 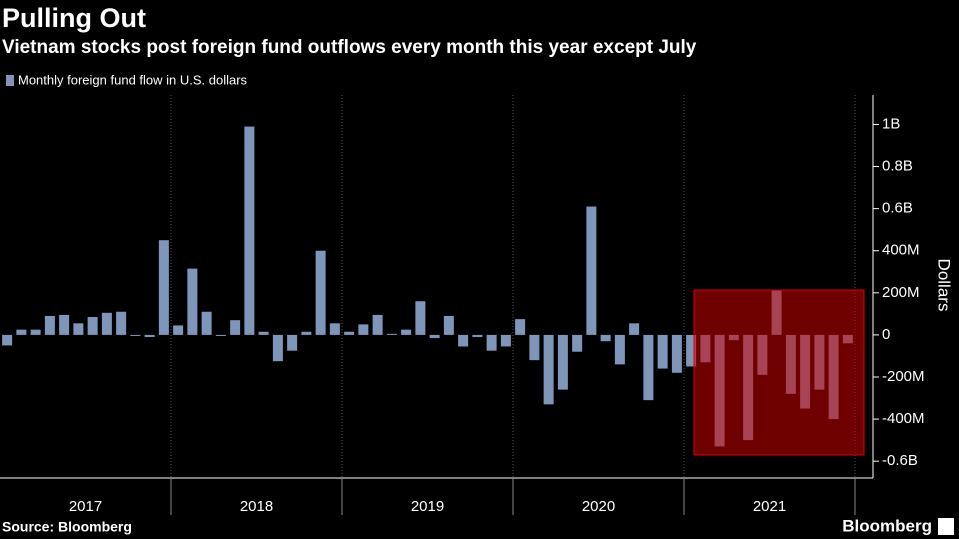 I want to click on highlight-box, so click(x=779, y=372).